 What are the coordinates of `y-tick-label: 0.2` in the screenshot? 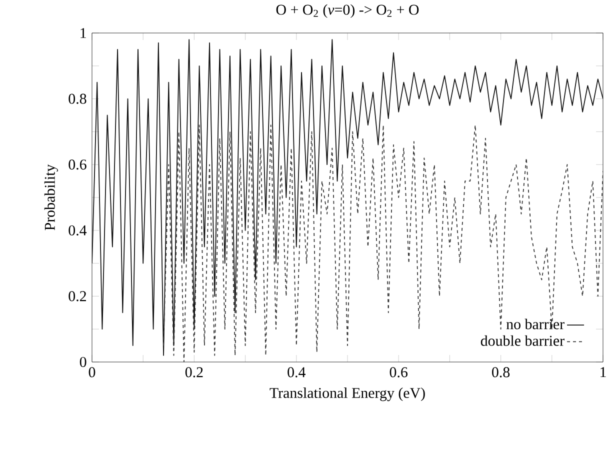 It's located at (77, 296).